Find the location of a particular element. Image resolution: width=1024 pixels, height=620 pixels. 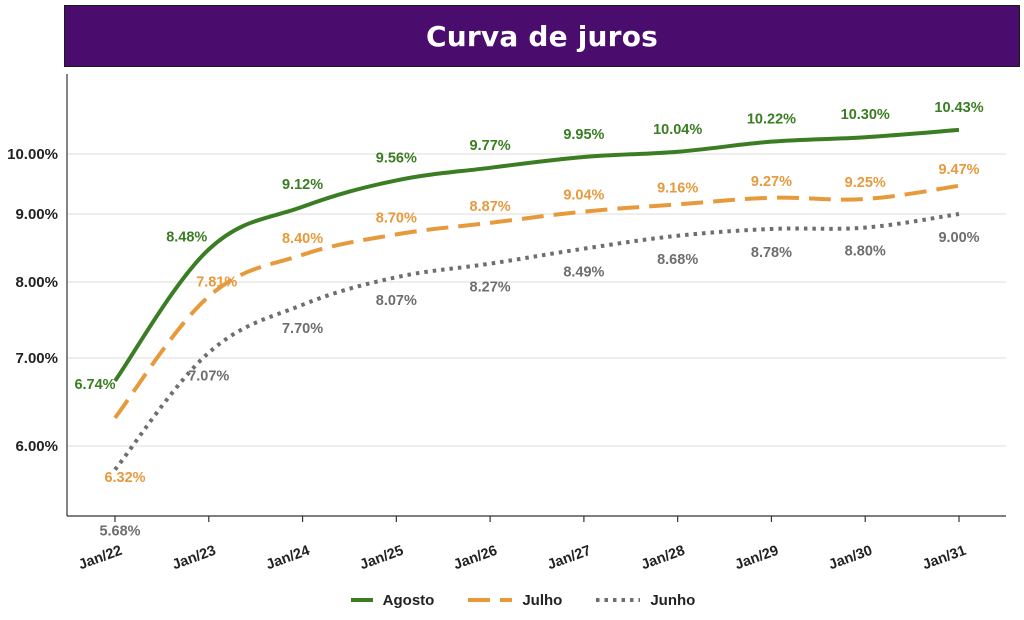

data-label: 8.80% is located at coordinates (865, 252).